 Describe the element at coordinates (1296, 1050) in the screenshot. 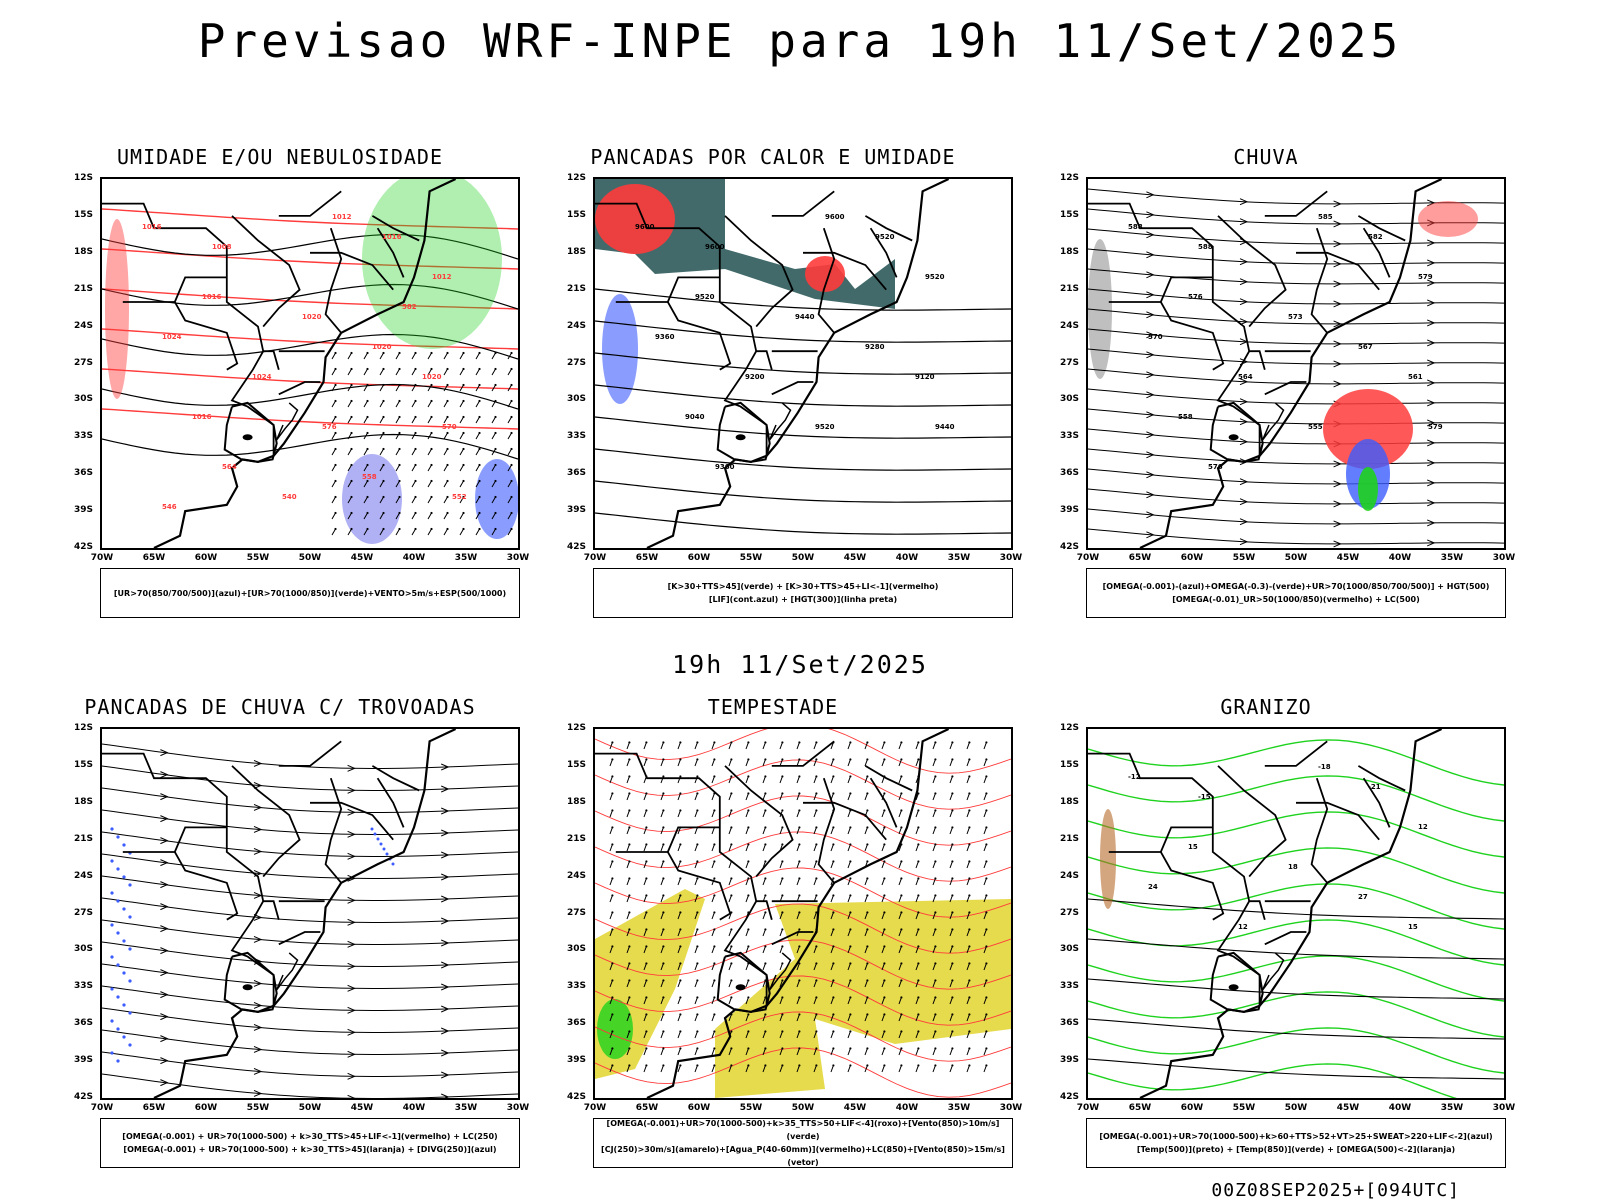

I see `temp850-contour` at that location.